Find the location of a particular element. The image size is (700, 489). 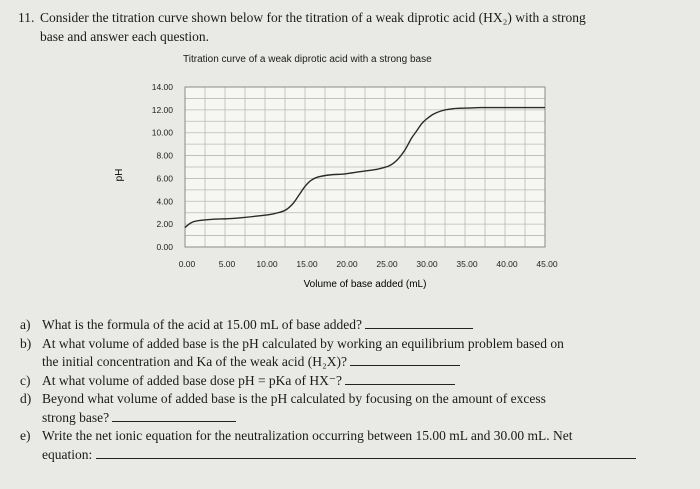

y-axis-label: pH is located at coordinates (119, 175).